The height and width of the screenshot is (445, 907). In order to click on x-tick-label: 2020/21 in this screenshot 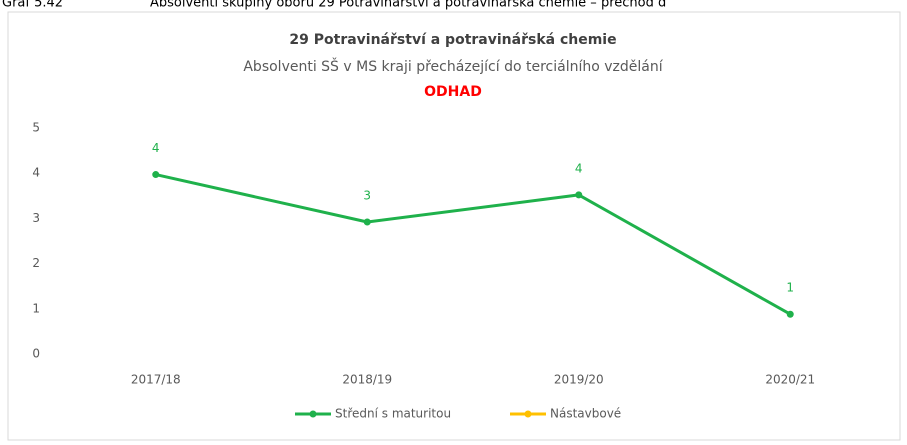, I will do `click(790, 380)`.